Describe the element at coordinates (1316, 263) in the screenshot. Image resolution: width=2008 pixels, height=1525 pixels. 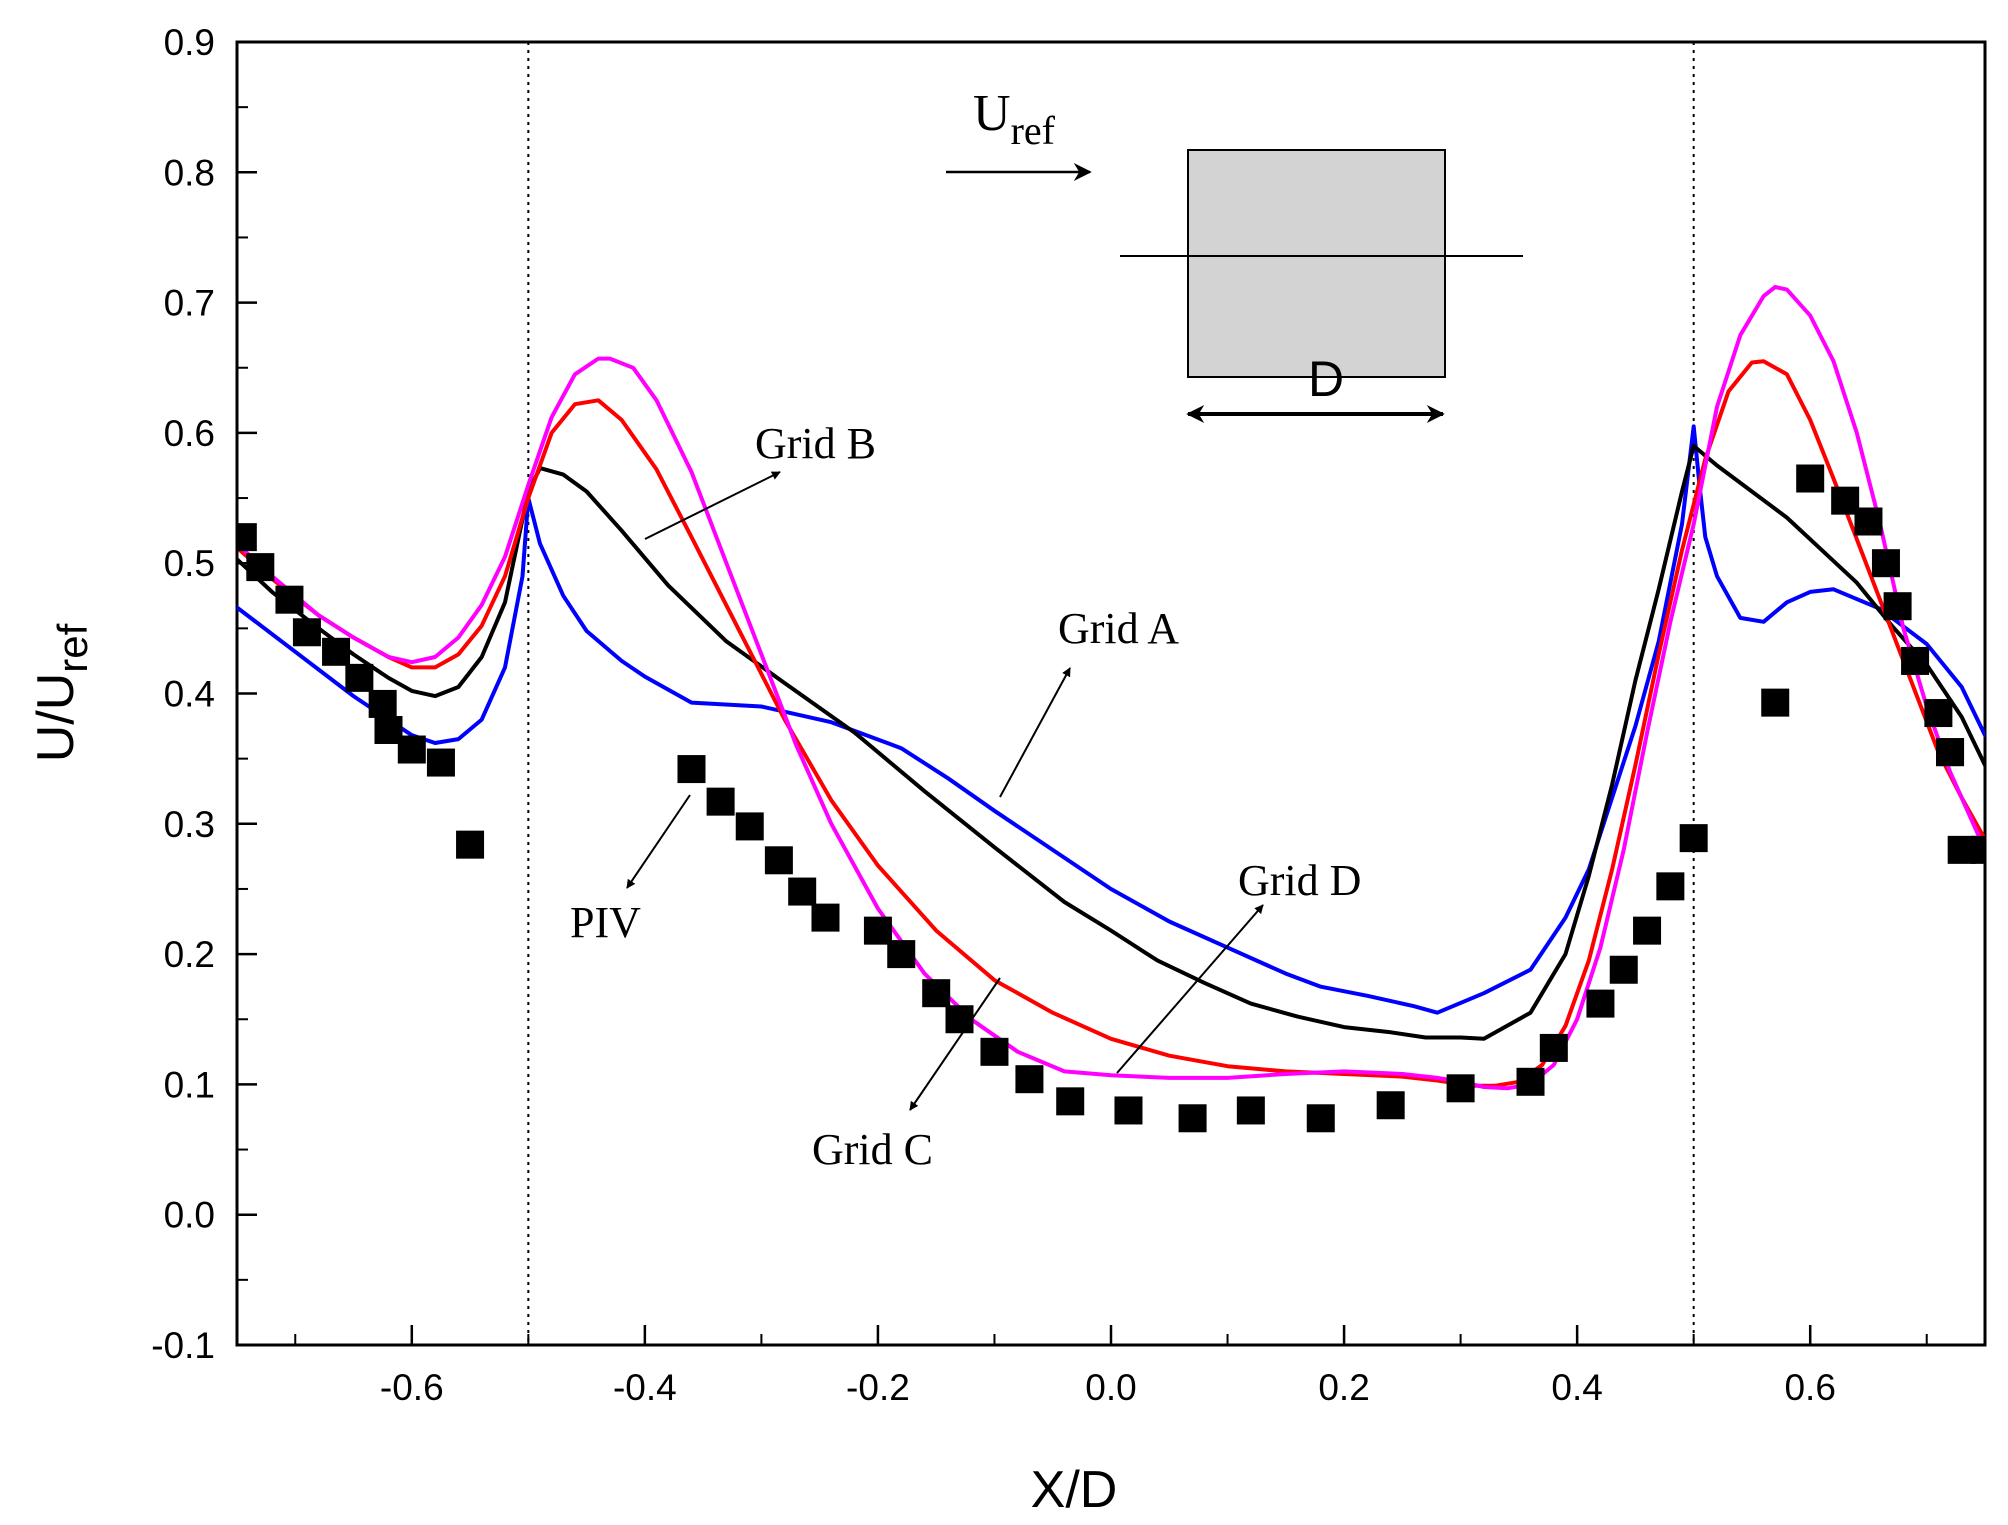
I see `cylinder-body` at that location.